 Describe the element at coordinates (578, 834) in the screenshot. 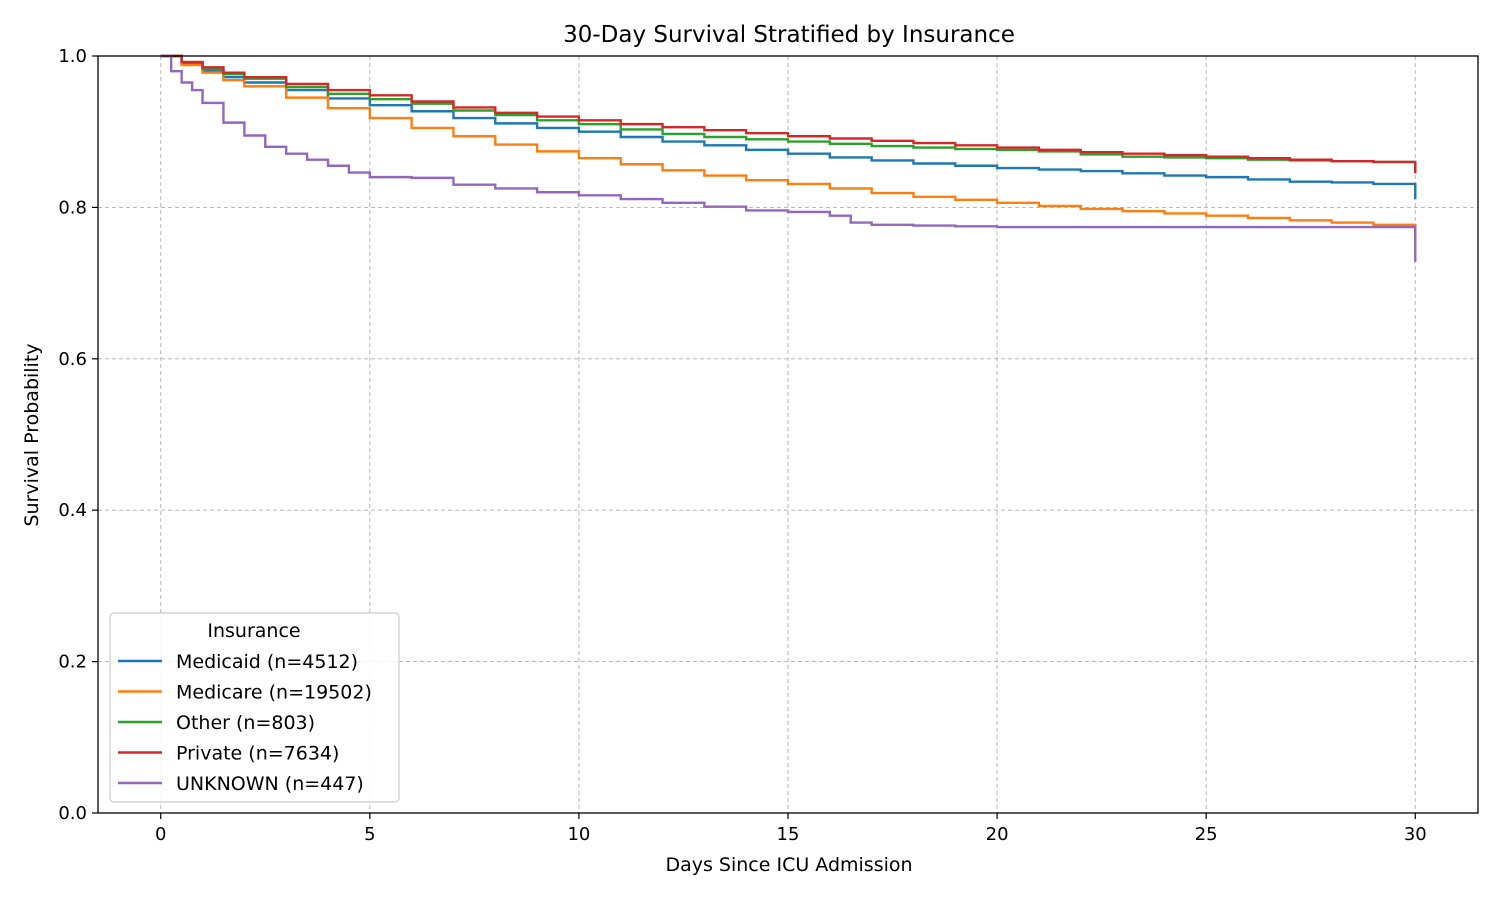

I see `x-tick-label: 10` at that location.